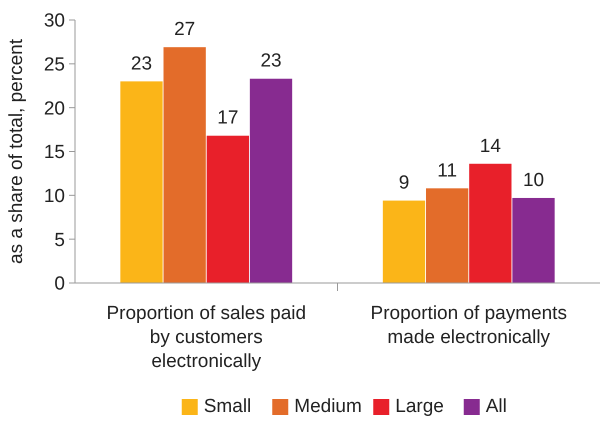  What do you see at coordinates (54, 153) in the screenshot?
I see `y-tick-label: 15` at bounding box center [54, 153].